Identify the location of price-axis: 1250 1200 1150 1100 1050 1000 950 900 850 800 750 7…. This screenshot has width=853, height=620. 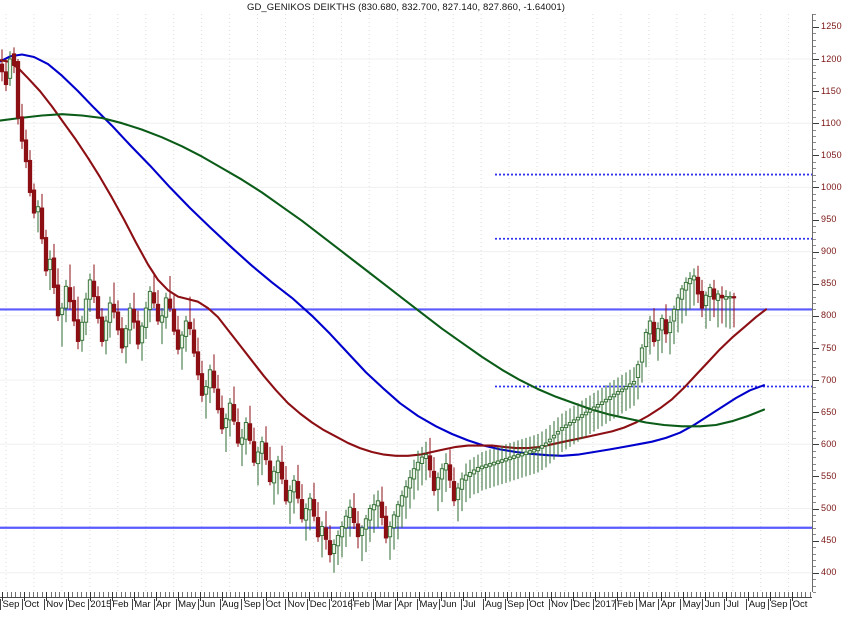
(832, 303).